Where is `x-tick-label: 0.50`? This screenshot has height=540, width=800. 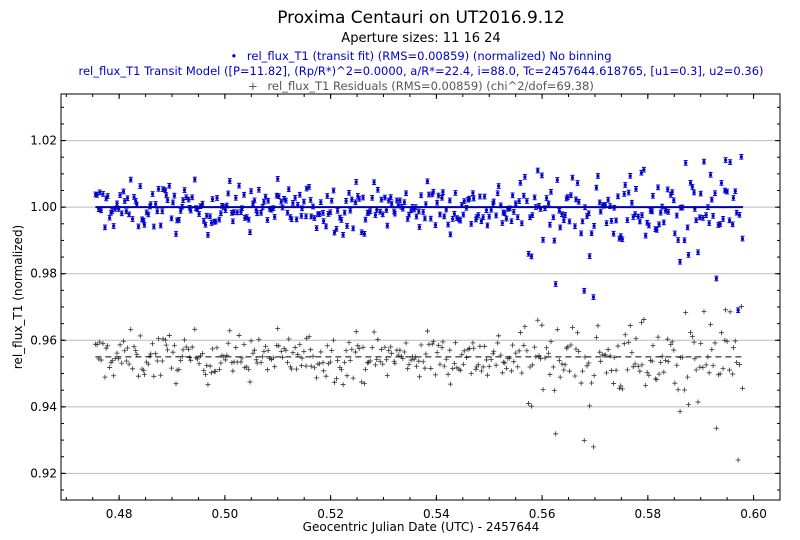 x-tick-label: 0.50 is located at coordinates (225, 514).